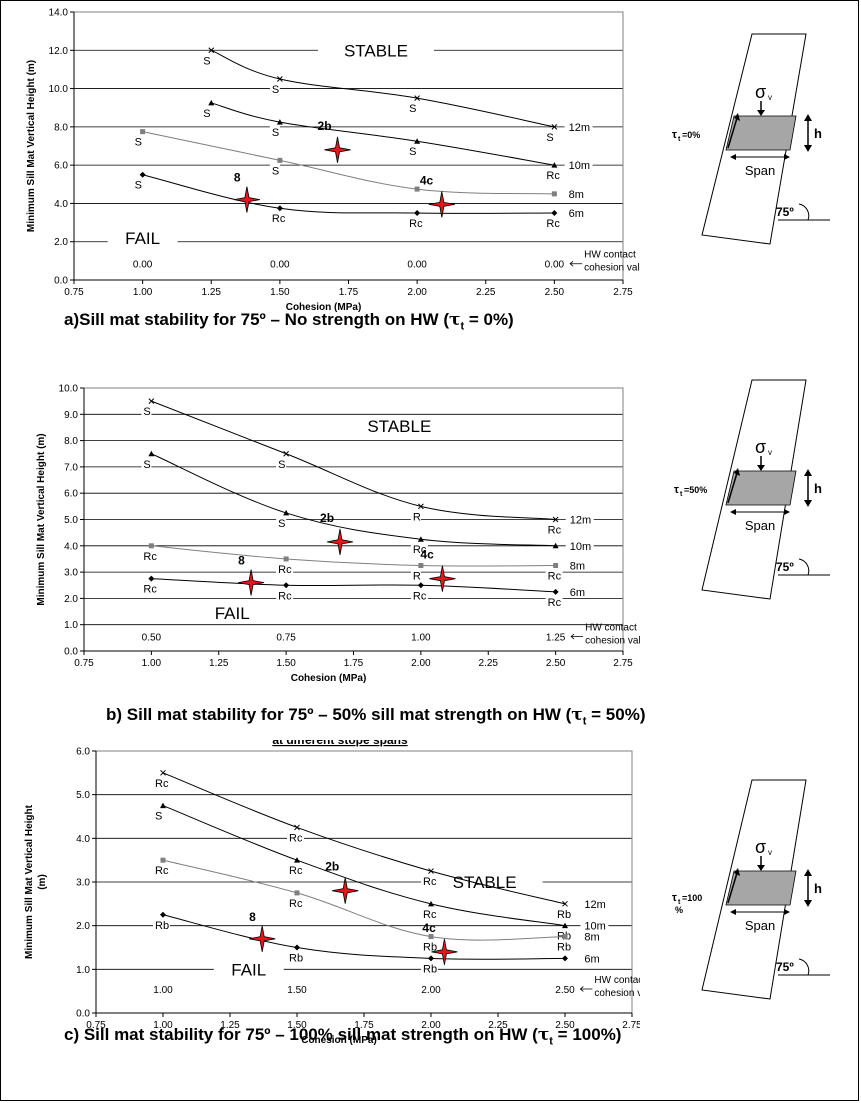 Image resolution: width=861 pixels, height=1103 pixels. What do you see at coordinates (591, 938) in the screenshot?
I see `series-name-label: 8m` at bounding box center [591, 938].